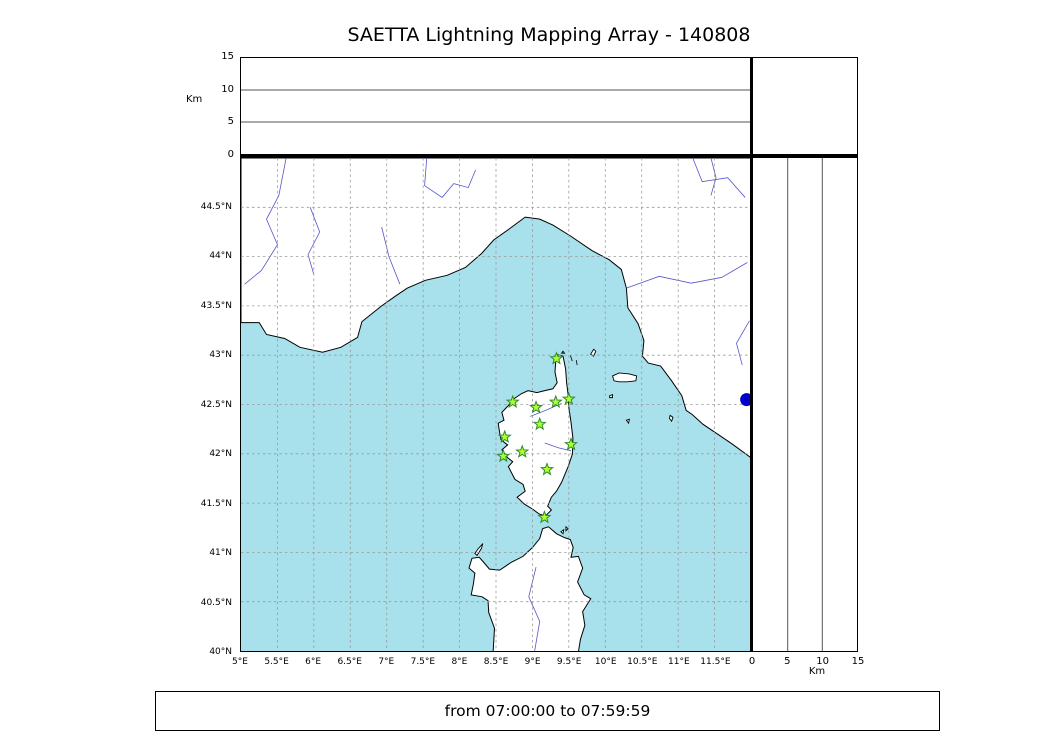 The height and width of the screenshot is (750, 1050). I want to click on altitude-longitude-plot, so click(496, 106).